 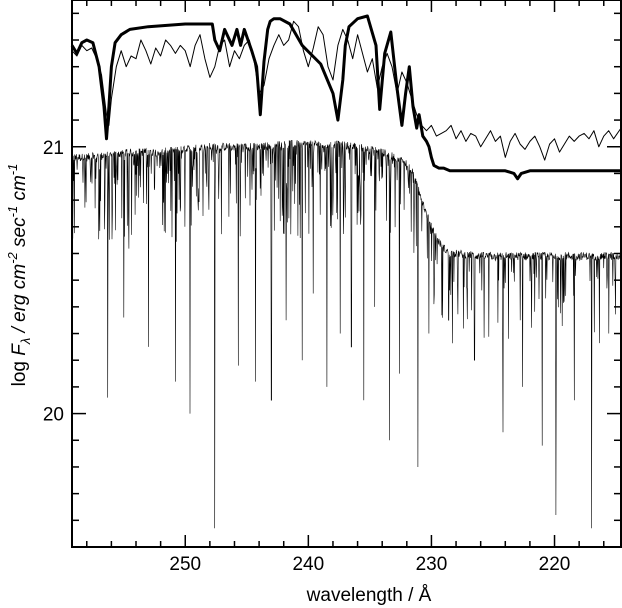 I want to click on y-axis-label: log Fλ / erg cm-2 sec-1 cm-1, so click(x=19, y=275).